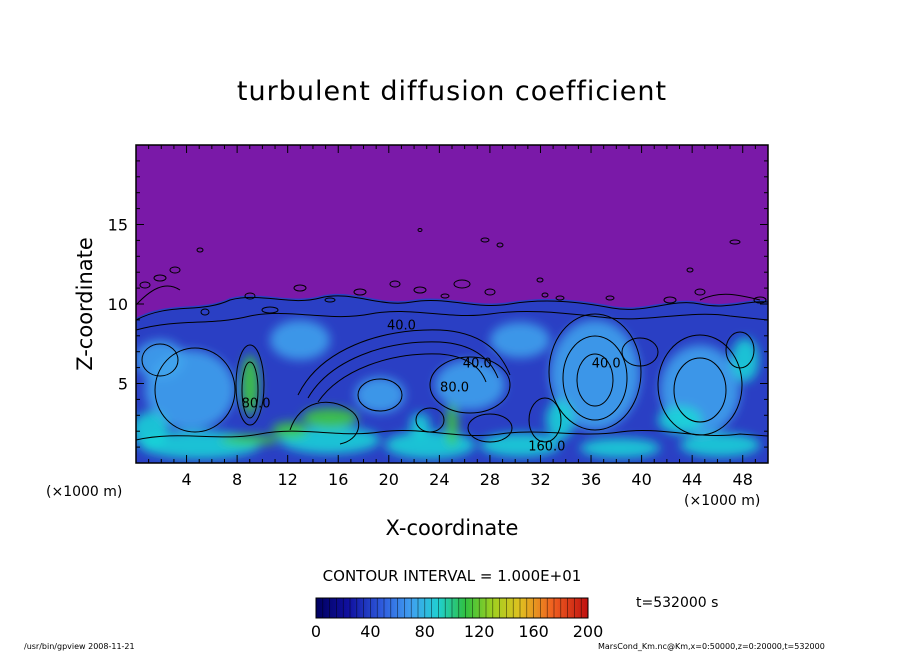 The height and width of the screenshot is (654, 904). What do you see at coordinates (118, 225) in the screenshot?
I see `y-tick-label: 15` at bounding box center [118, 225].